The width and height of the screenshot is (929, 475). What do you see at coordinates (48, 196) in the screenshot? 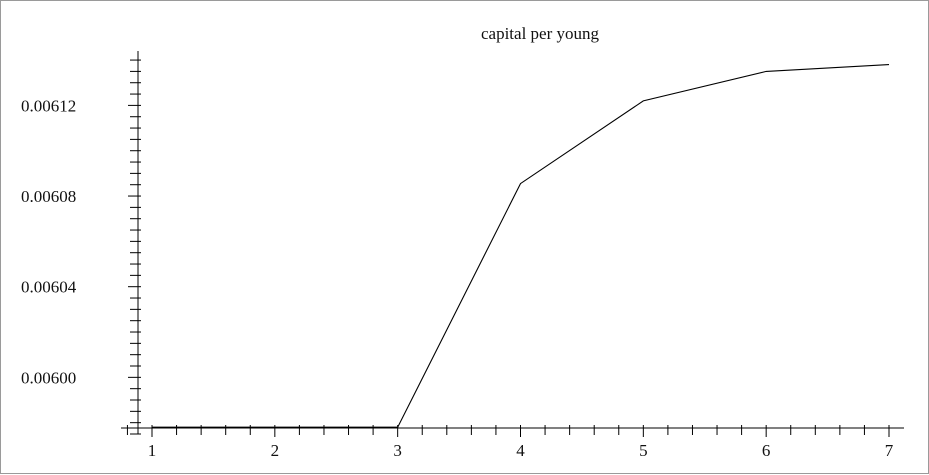
I see `y-tick-label: 0.00608` at bounding box center [48, 196].